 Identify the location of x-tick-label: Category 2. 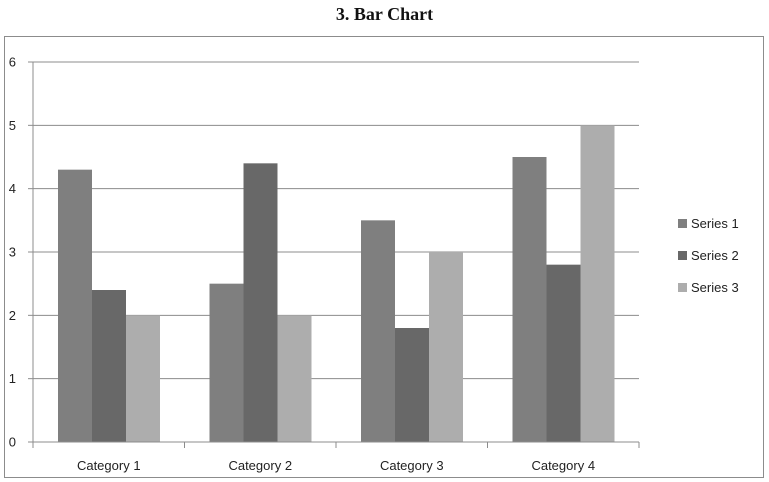
(260, 465).